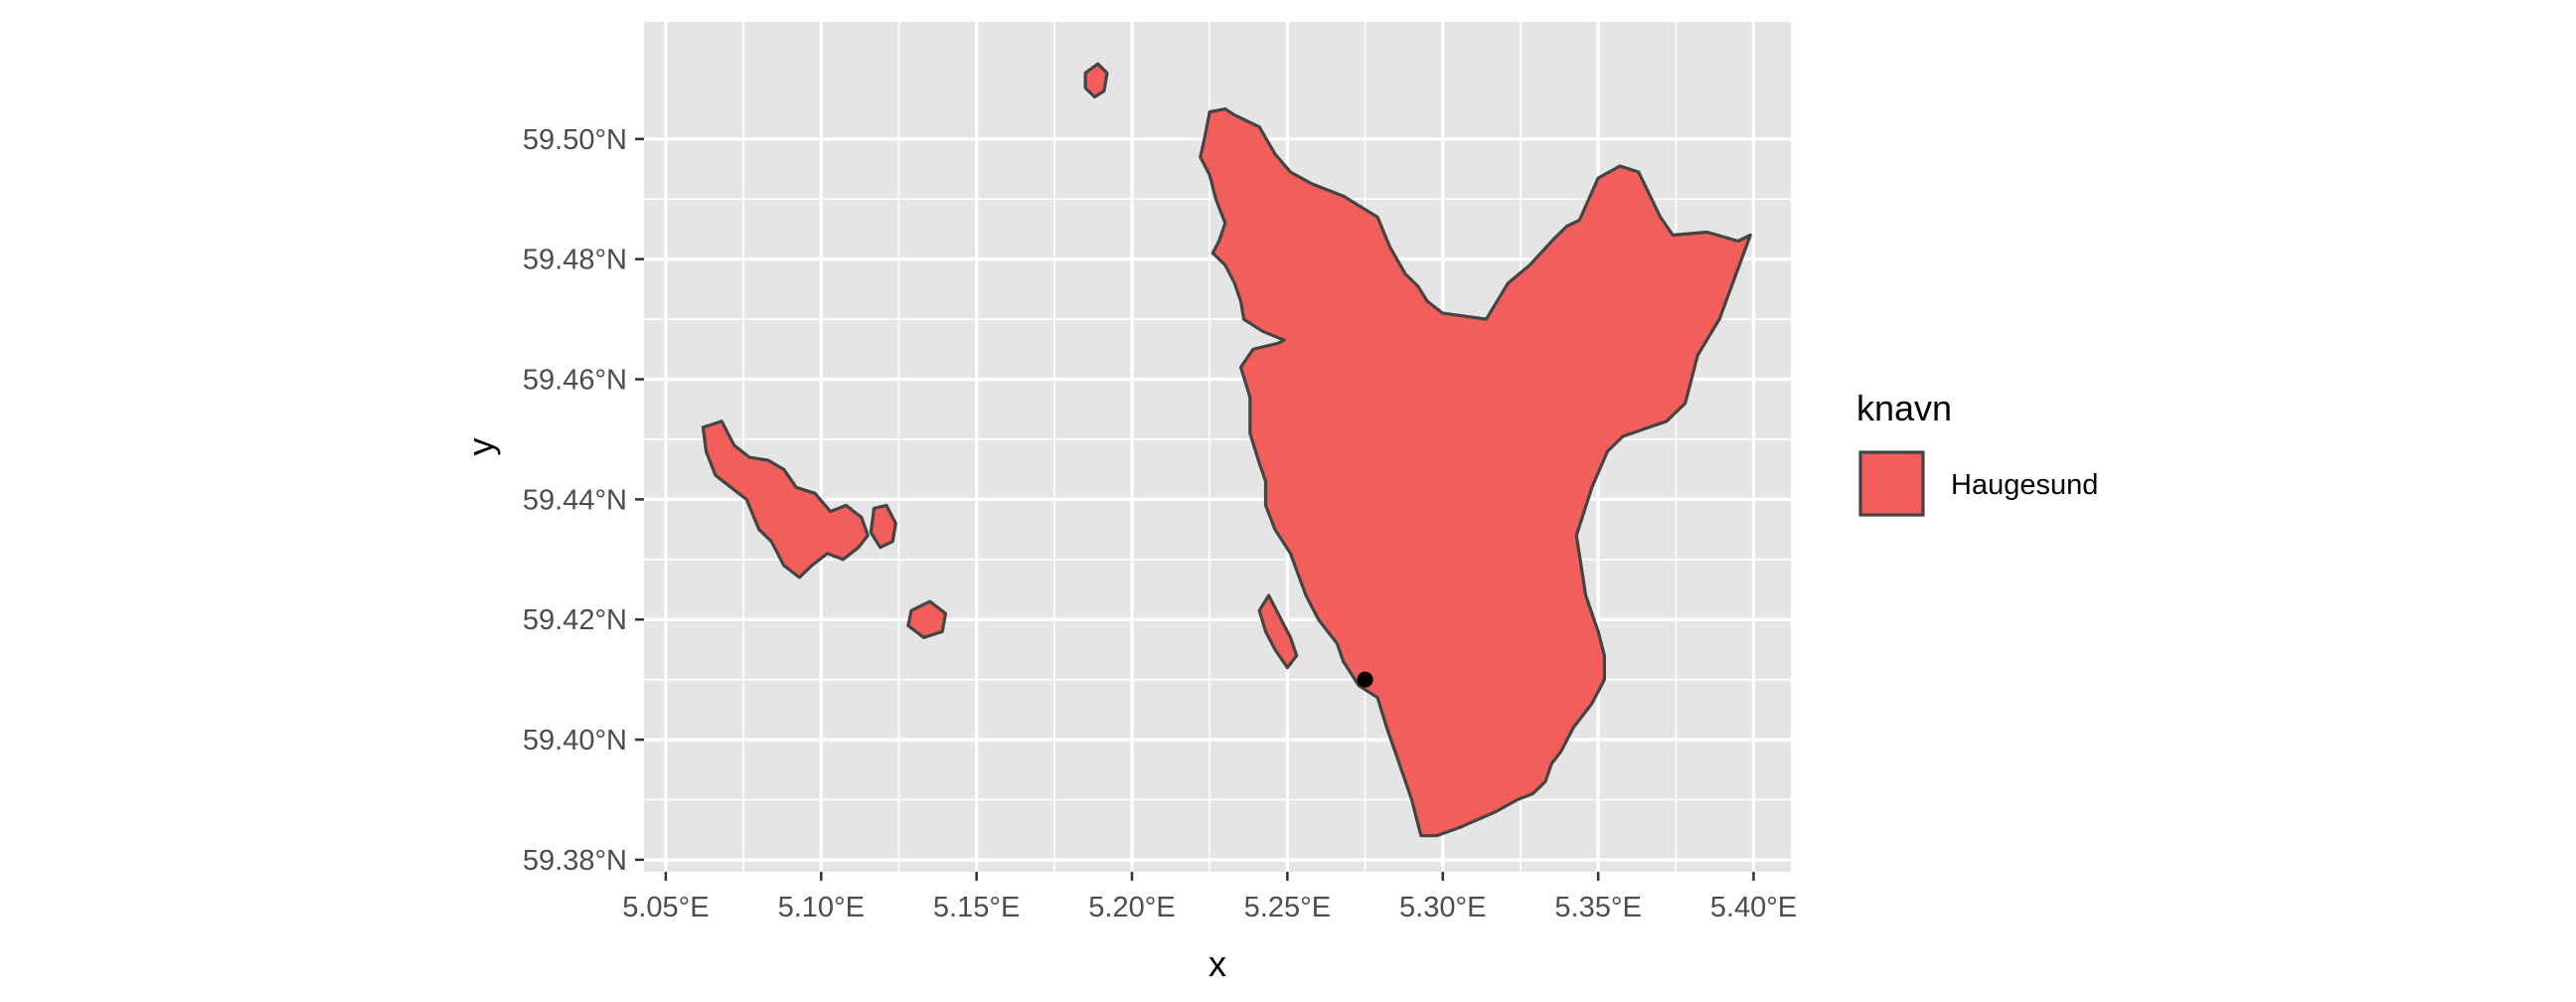  What do you see at coordinates (575, 381) in the screenshot?
I see `y-tick-label: 59.46°N` at bounding box center [575, 381].